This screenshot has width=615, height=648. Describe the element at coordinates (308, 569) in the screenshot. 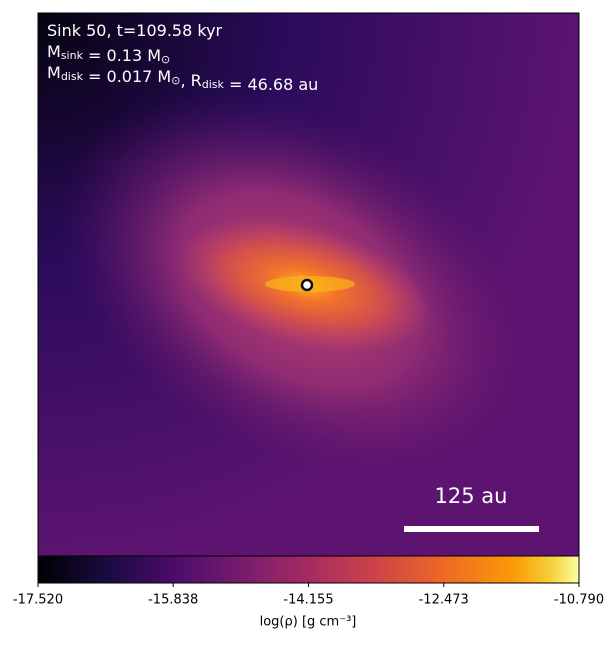

I see `colorbar` at that location.